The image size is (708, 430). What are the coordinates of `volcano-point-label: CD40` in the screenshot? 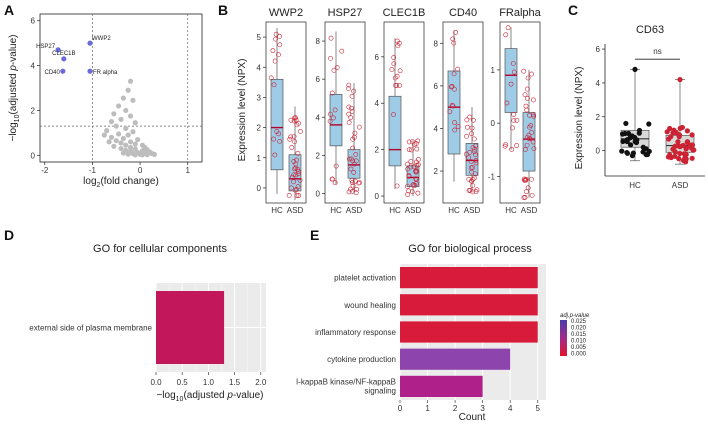 It's located at (53, 73).